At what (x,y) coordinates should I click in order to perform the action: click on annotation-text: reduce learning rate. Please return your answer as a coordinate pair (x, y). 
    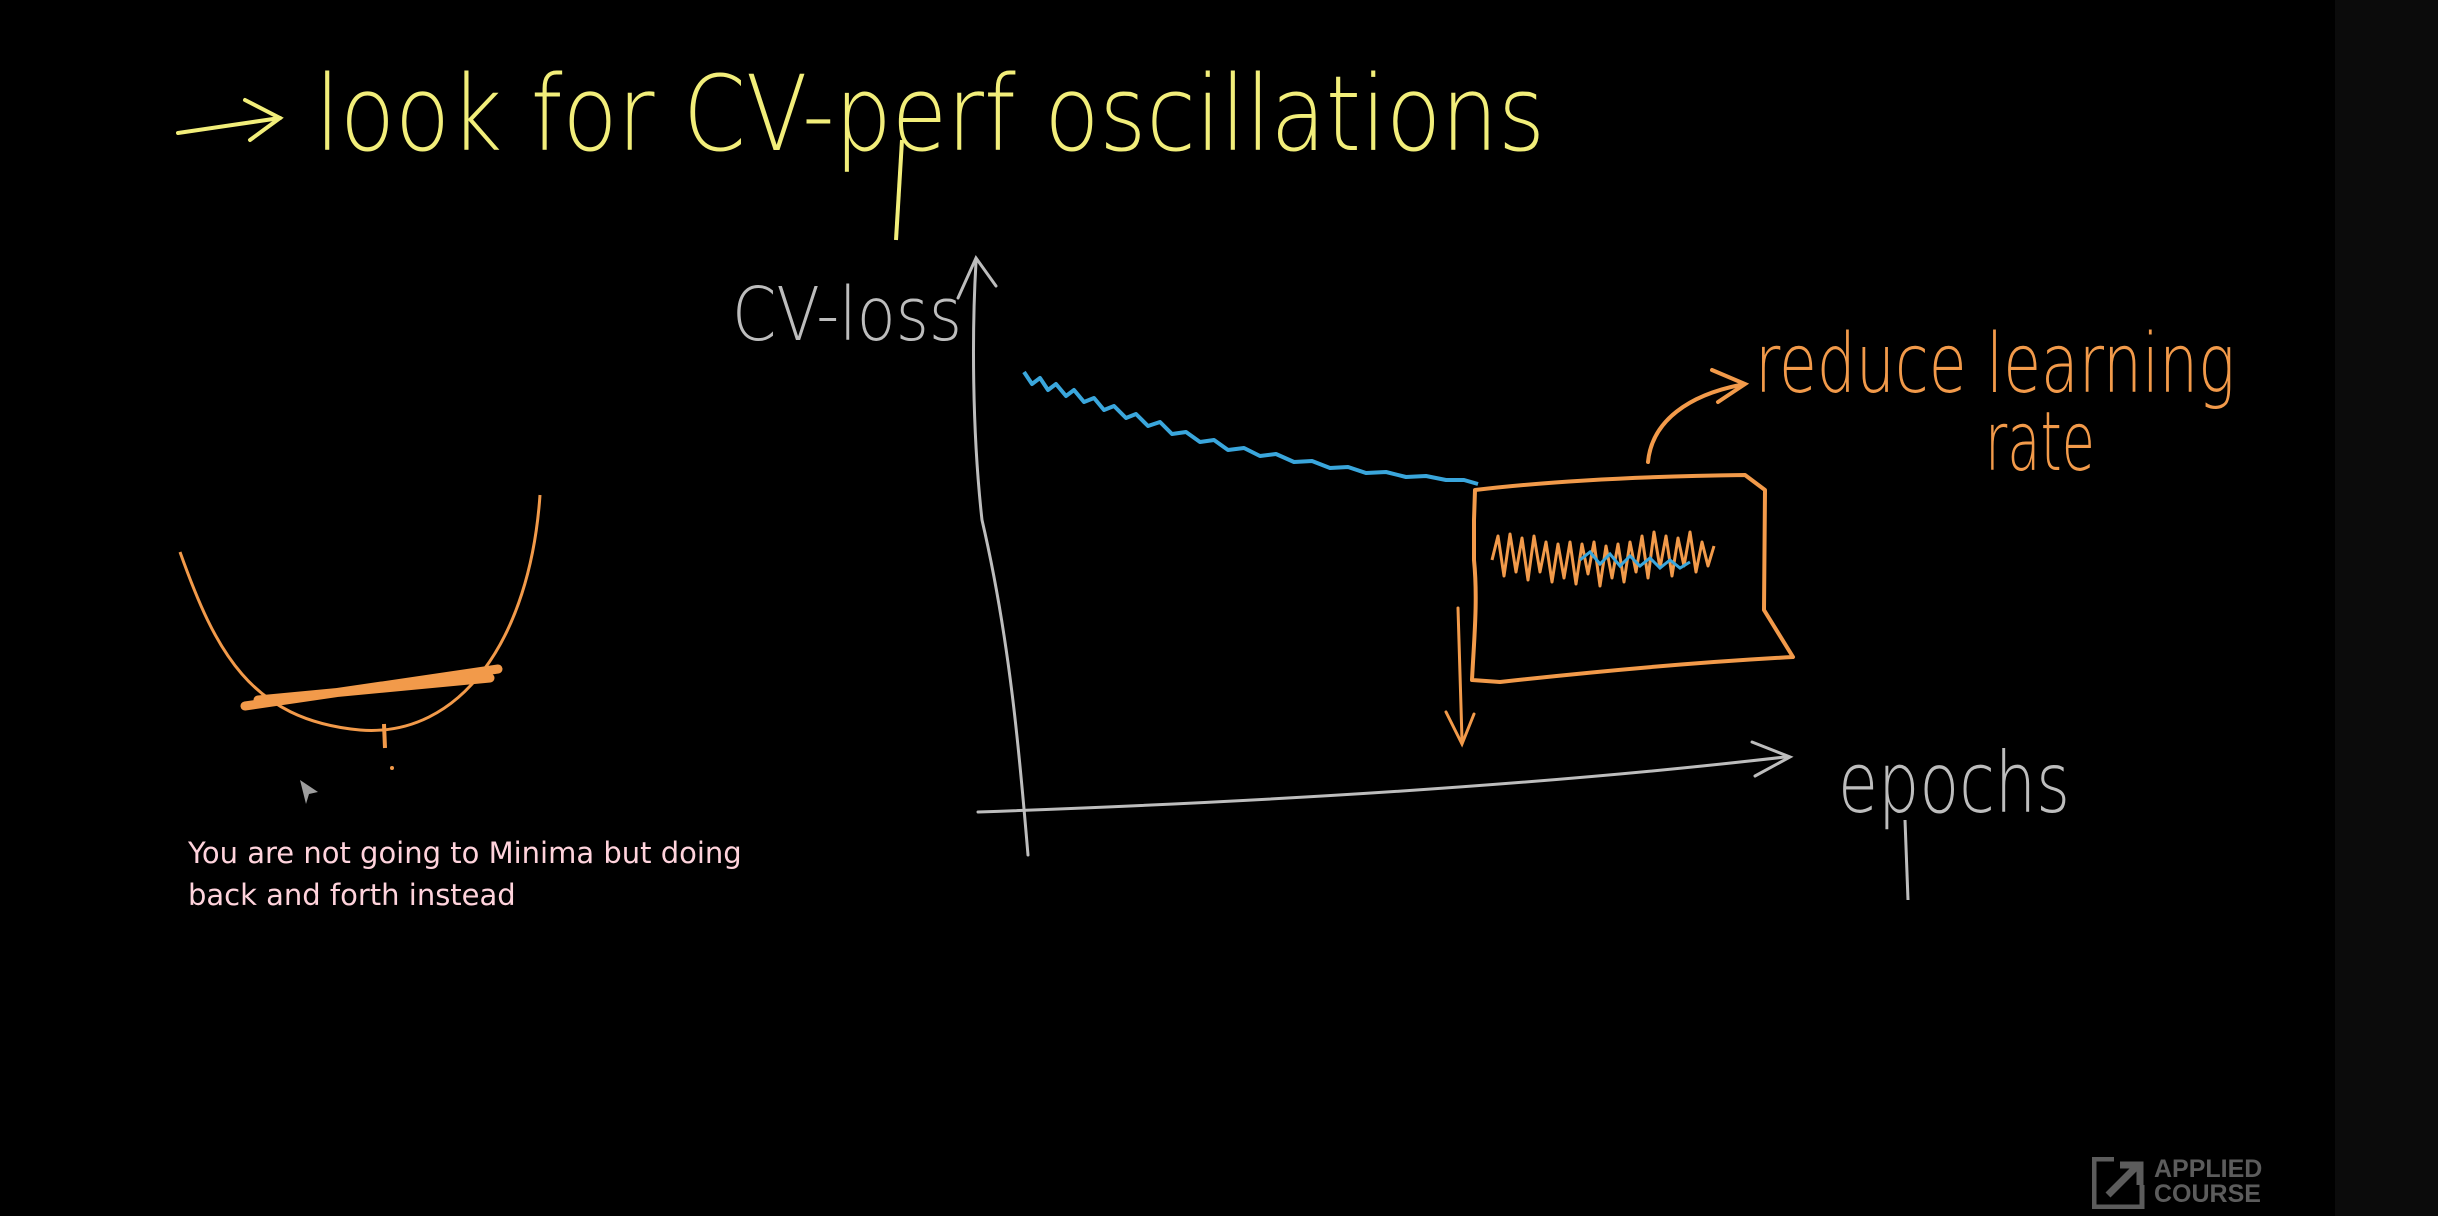
    Looking at the image, I should click on (2008, 403).